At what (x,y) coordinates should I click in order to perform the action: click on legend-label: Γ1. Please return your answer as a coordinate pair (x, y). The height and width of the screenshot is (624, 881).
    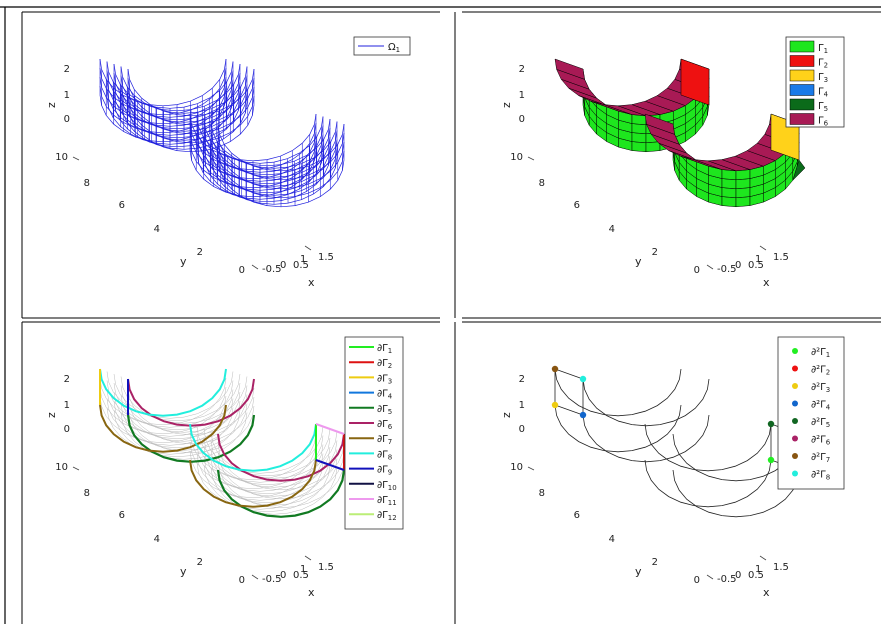
    Looking at the image, I should click on (823, 49).